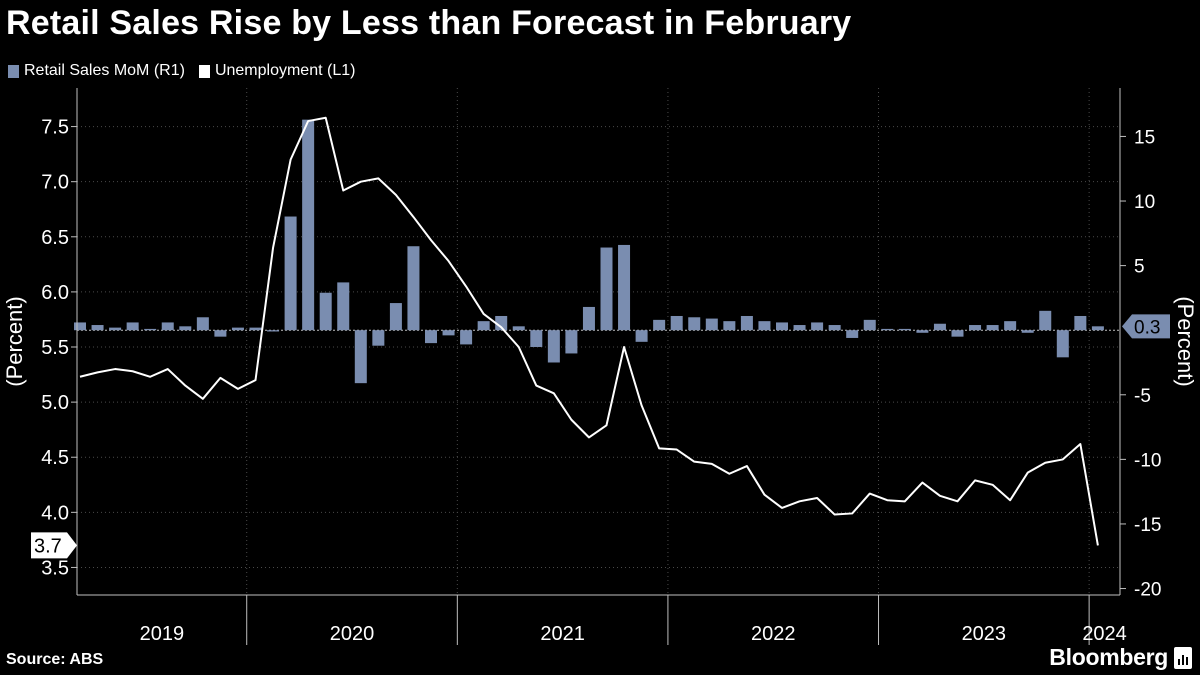 This screenshot has height=675, width=1200. I want to click on legend-swatch-unemployment, so click(204, 71).